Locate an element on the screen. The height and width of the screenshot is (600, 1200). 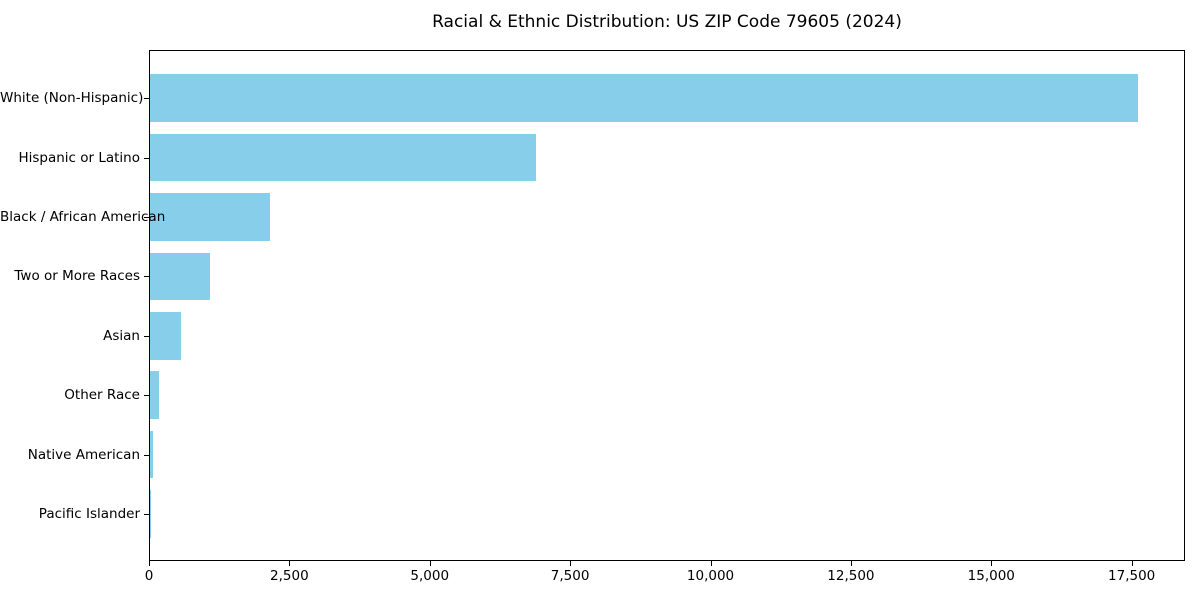
y-label-hispanic-or-latino: Hispanic or Latino is located at coordinates (79, 157).